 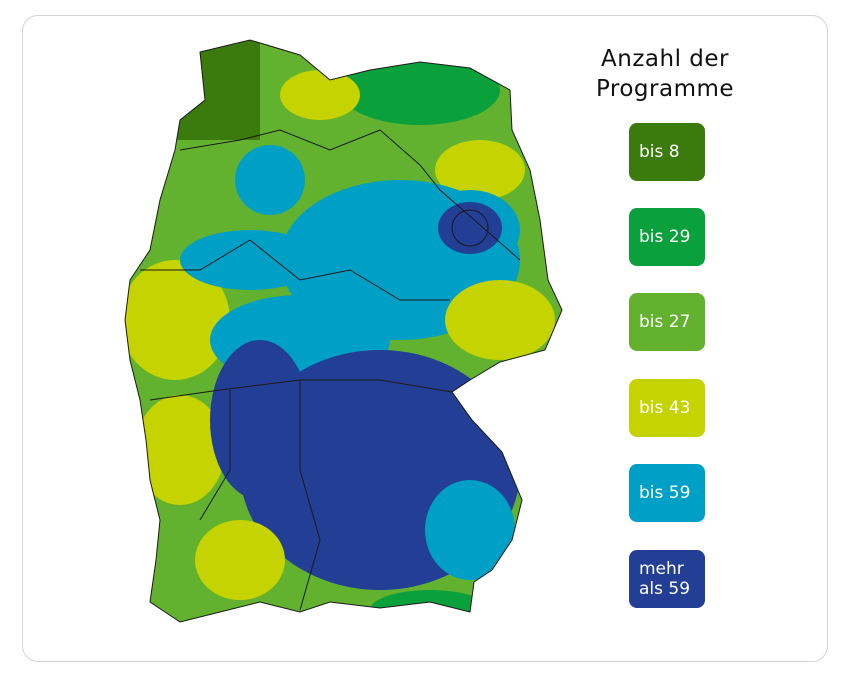 I want to click on legend-label: bis 29, so click(x=665, y=237).